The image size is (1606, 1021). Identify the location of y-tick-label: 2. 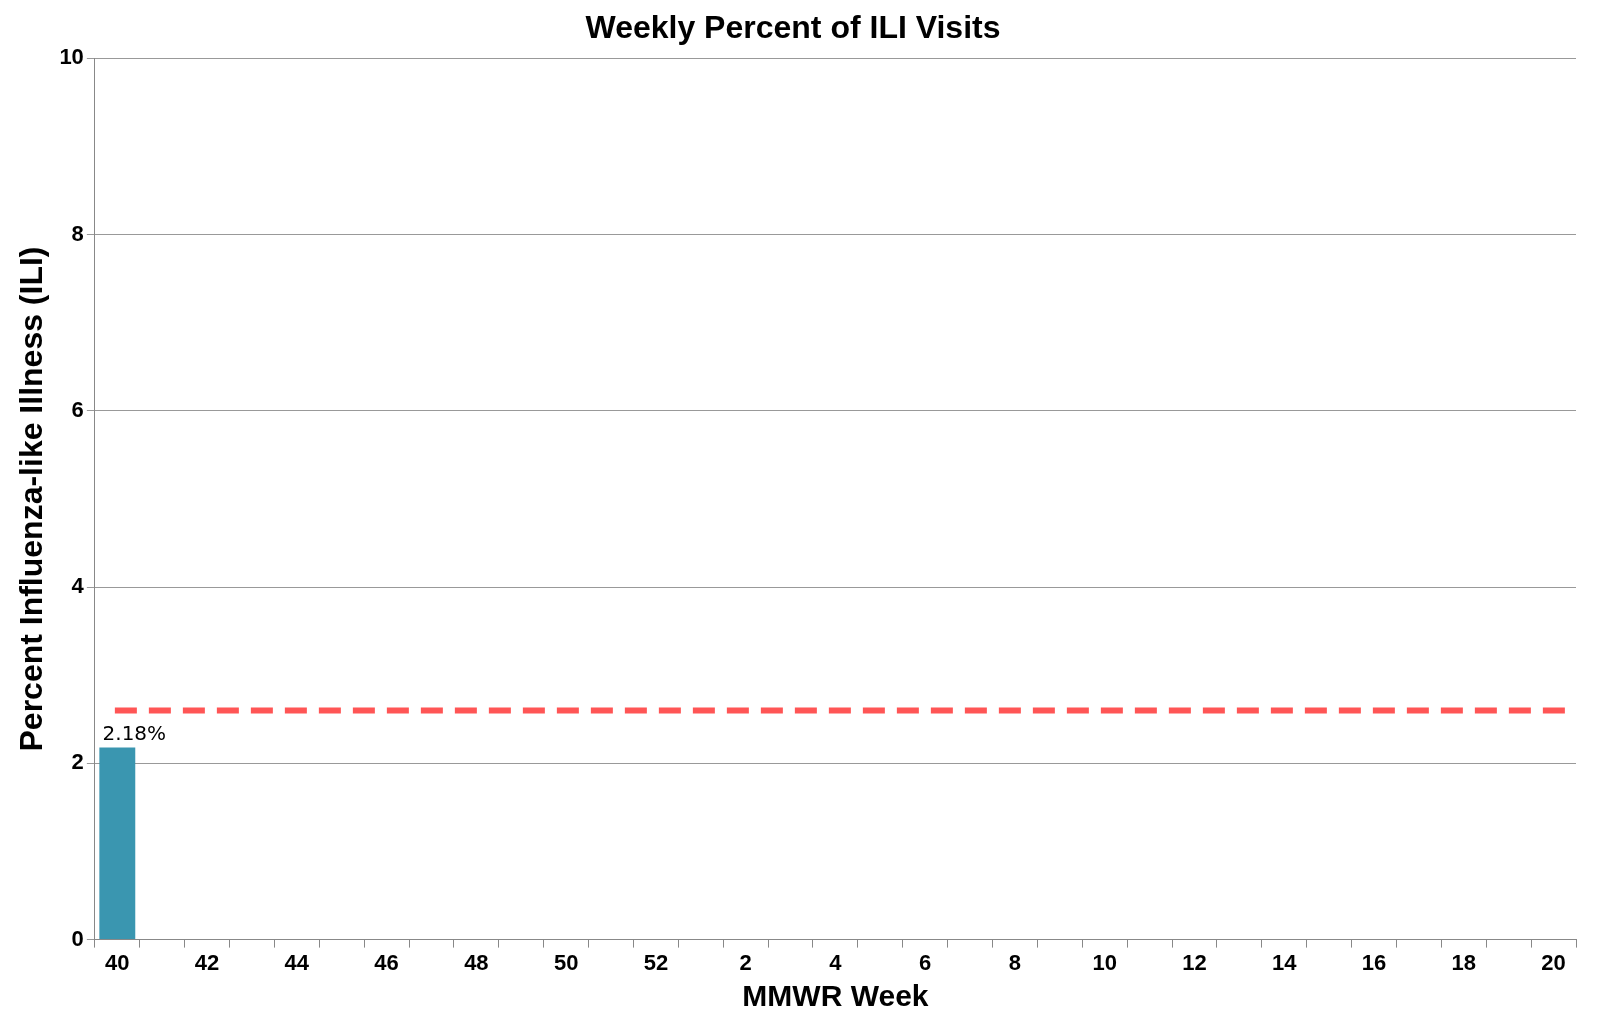
(77, 762).